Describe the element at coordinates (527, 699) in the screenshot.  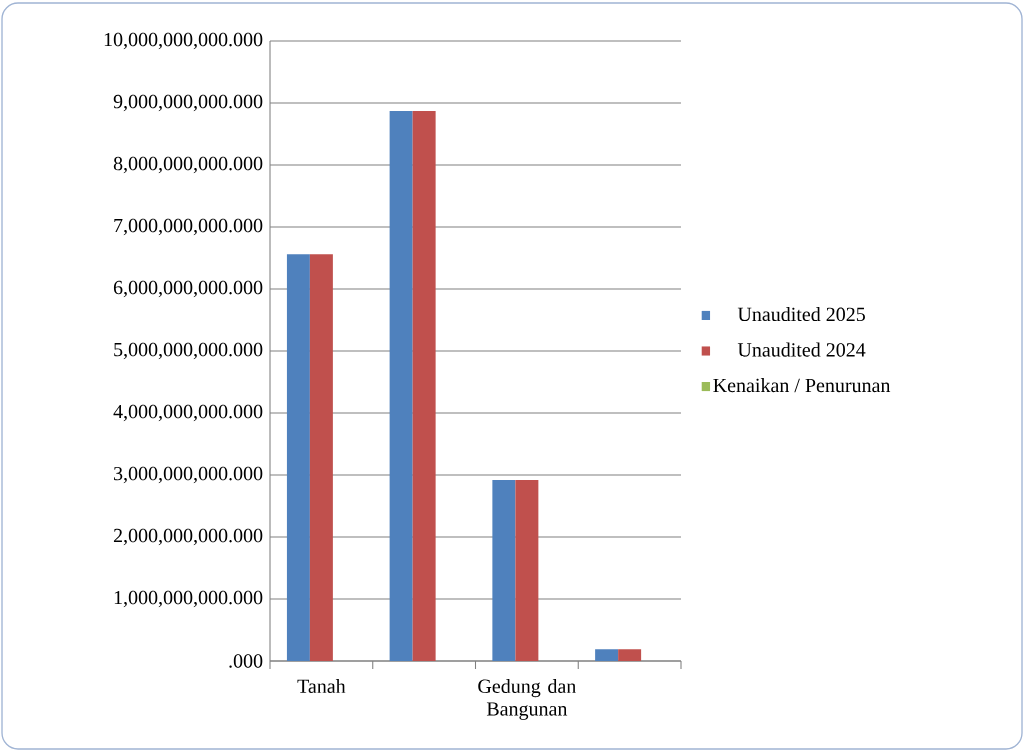
I see `x-tick-label: Gedung dan Bangunan` at that location.